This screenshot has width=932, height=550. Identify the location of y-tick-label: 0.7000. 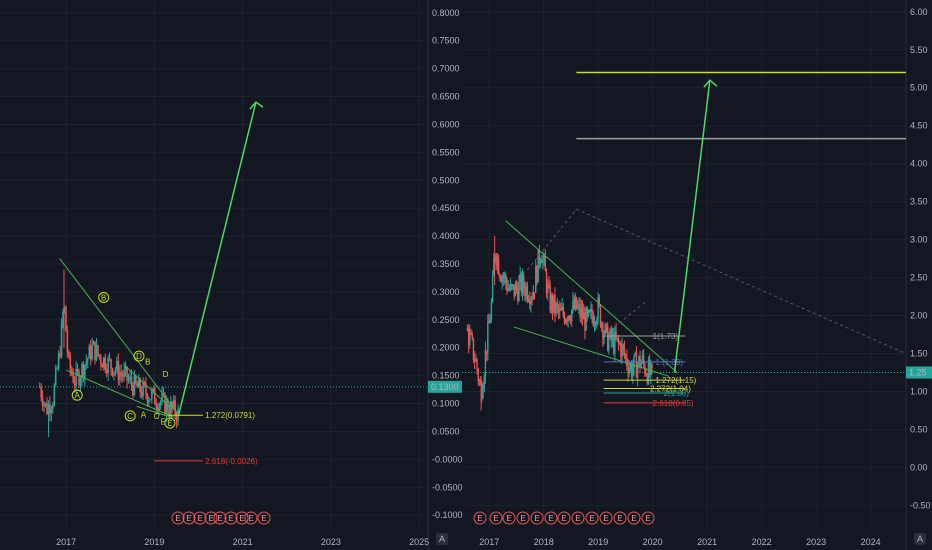
(446, 69).